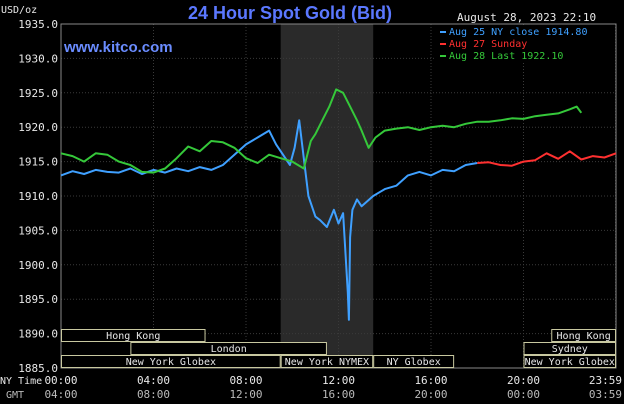 This screenshot has width=624, height=404. I want to click on x-tick-label: 23:59, so click(605, 380).